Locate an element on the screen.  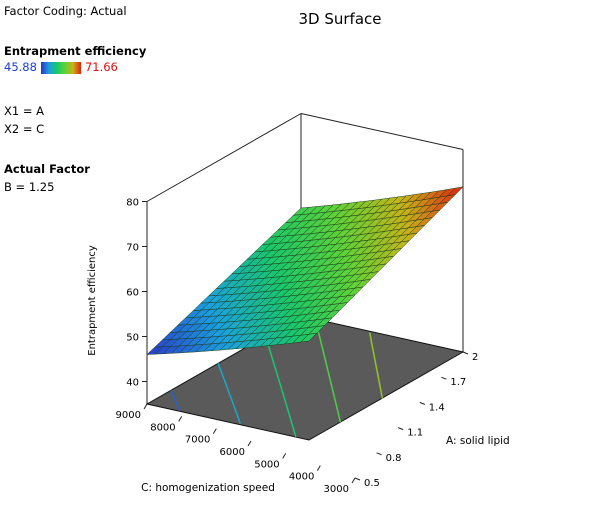
x2-mapping: X2 = C is located at coordinates (24, 129).